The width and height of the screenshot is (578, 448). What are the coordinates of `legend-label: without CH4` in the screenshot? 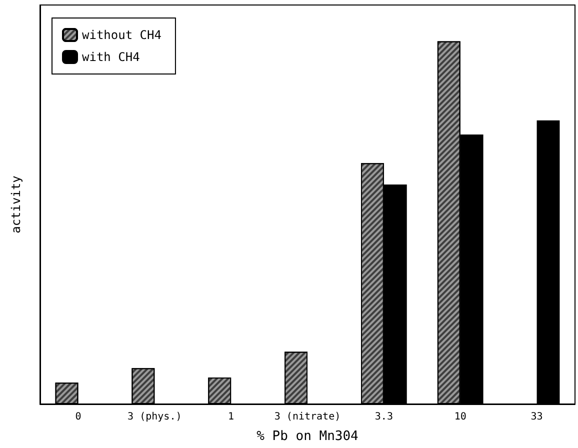 It's located at (122, 35).